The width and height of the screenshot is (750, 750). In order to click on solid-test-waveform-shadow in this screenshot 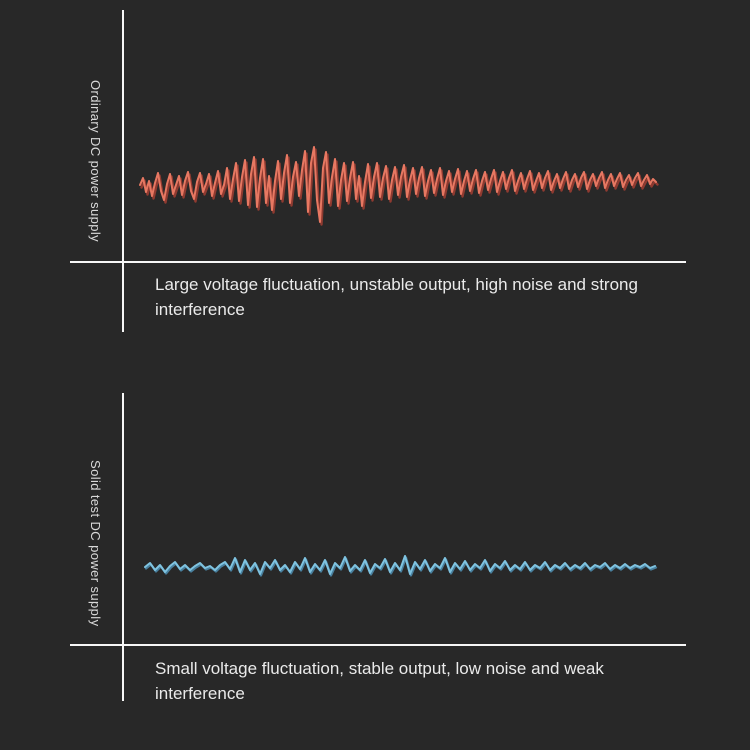, I will do `click(401, 566)`.